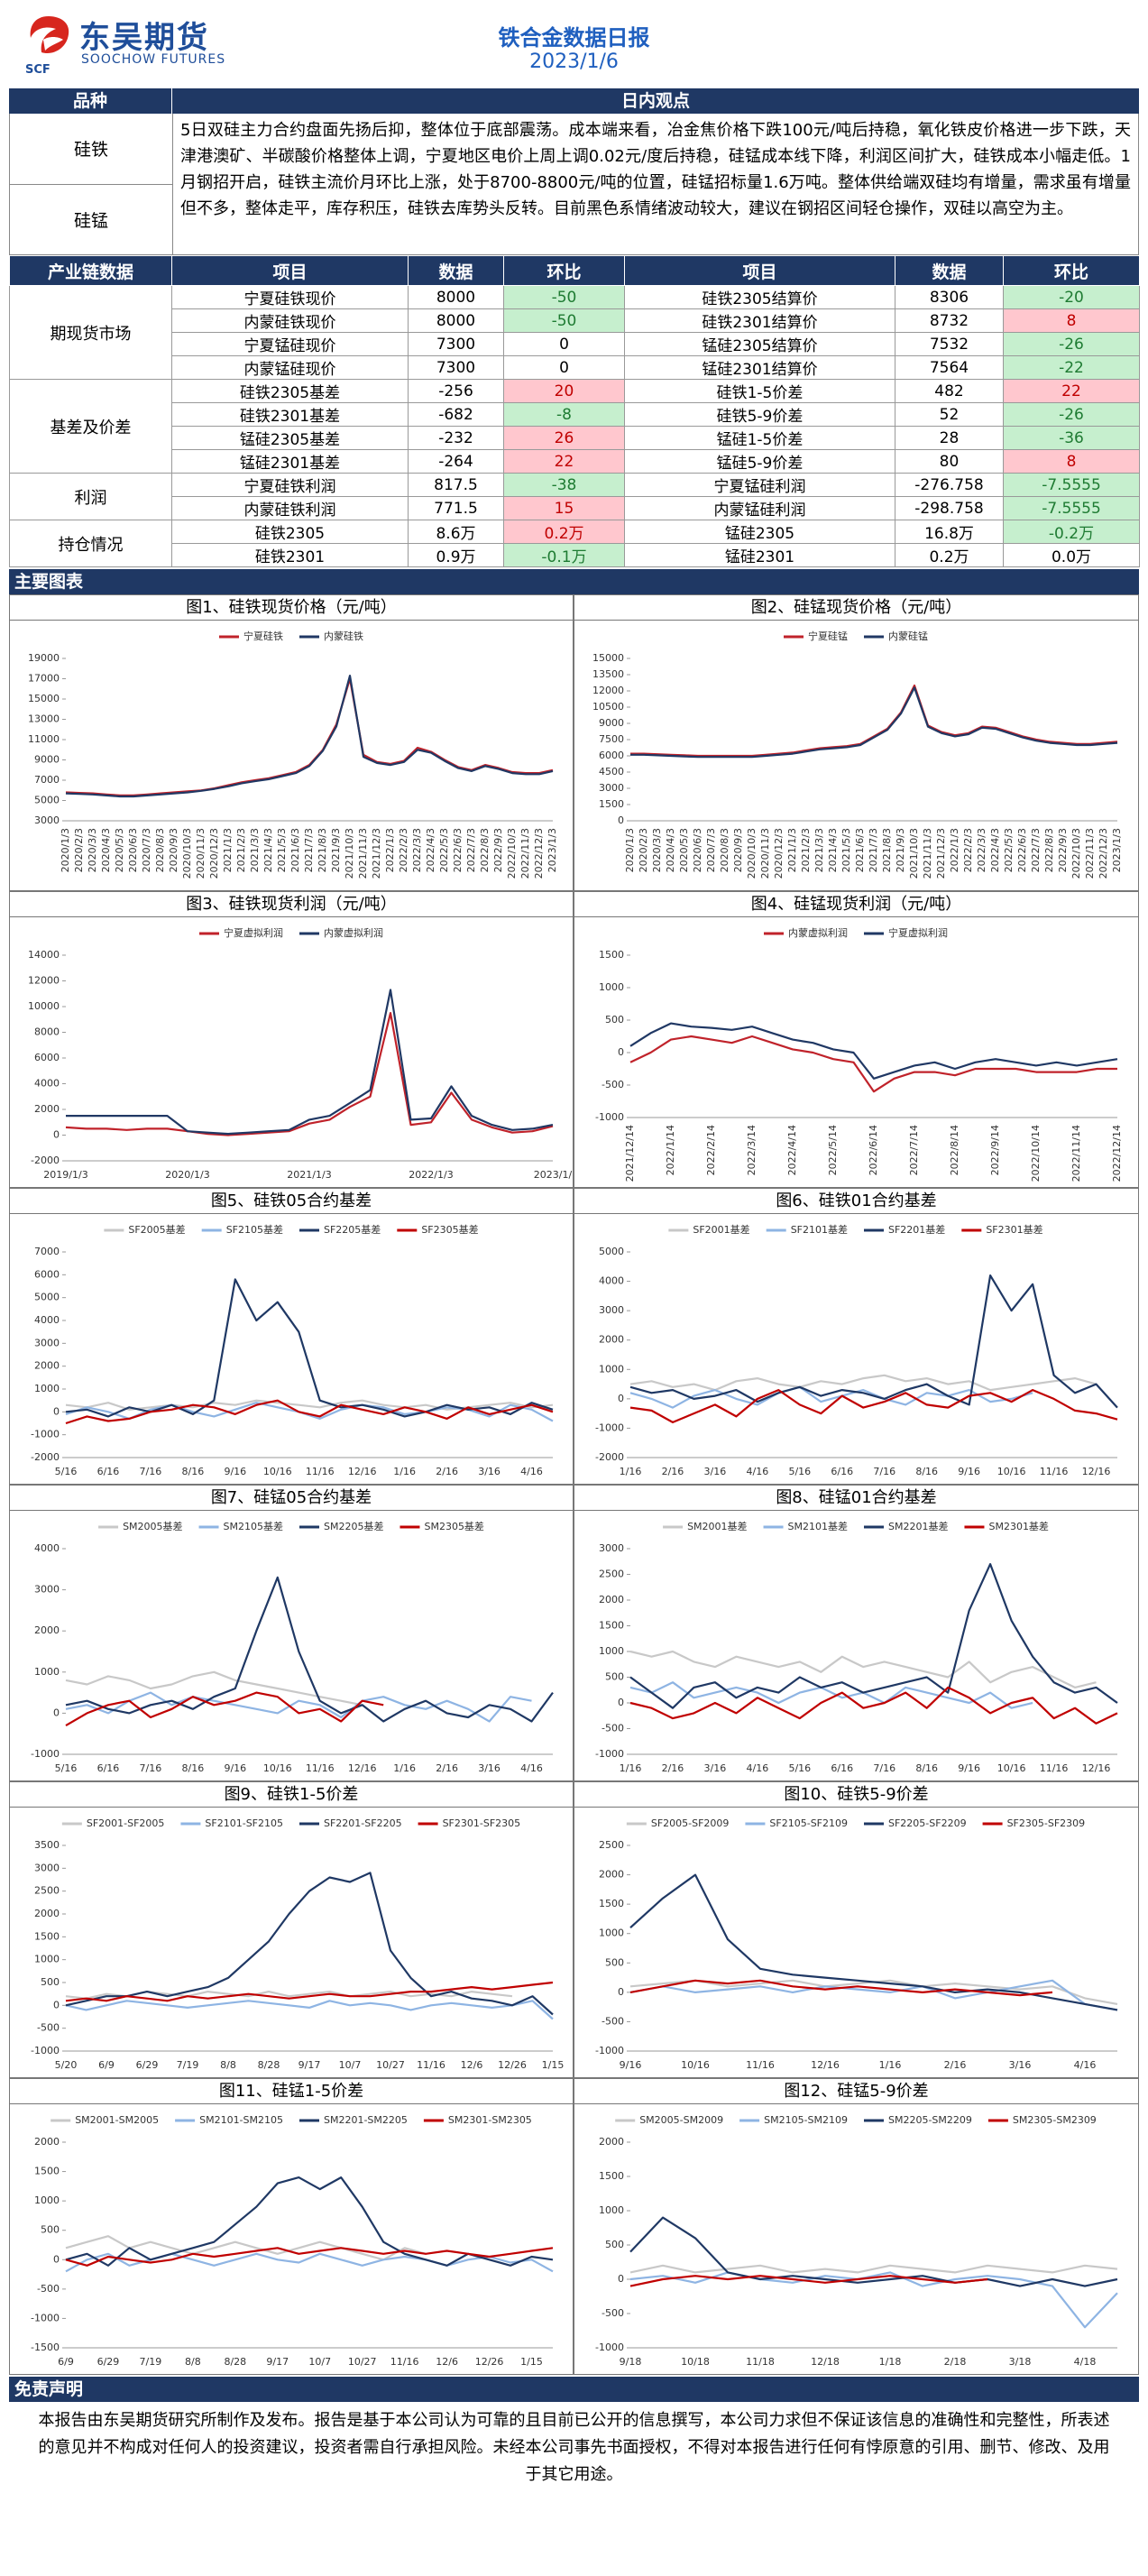  What do you see at coordinates (949, 270) in the screenshot?
I see `column-header: 数据` at bounding box center [949, 270].